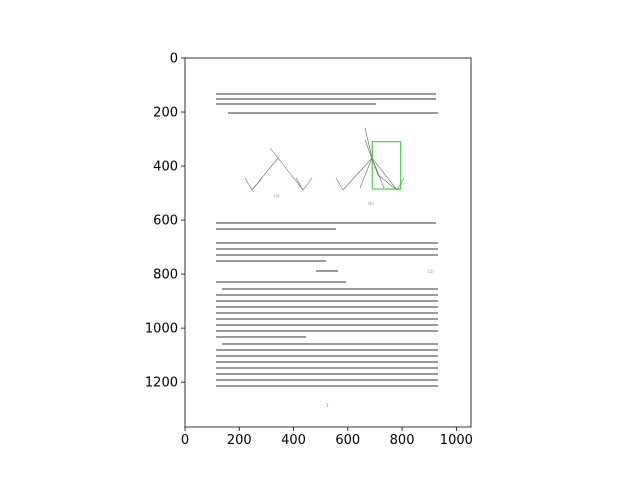 Image resolution: width=640 pixels, height=480 pixels. What do you see at coordinates (165, 167) in the screenshot?
I see `y-tick-label: 400` at bounding box center [165, 167].